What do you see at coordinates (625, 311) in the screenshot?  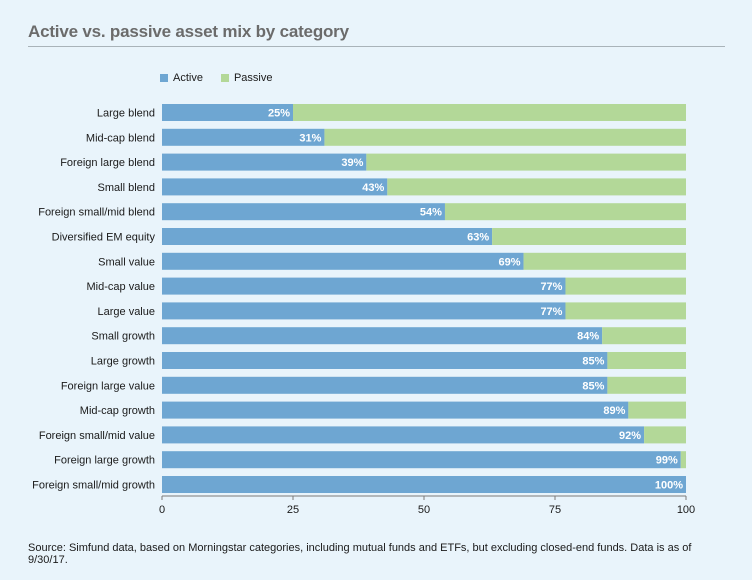 I see `bar-passive-large-value` at bounding box center [625, 311].